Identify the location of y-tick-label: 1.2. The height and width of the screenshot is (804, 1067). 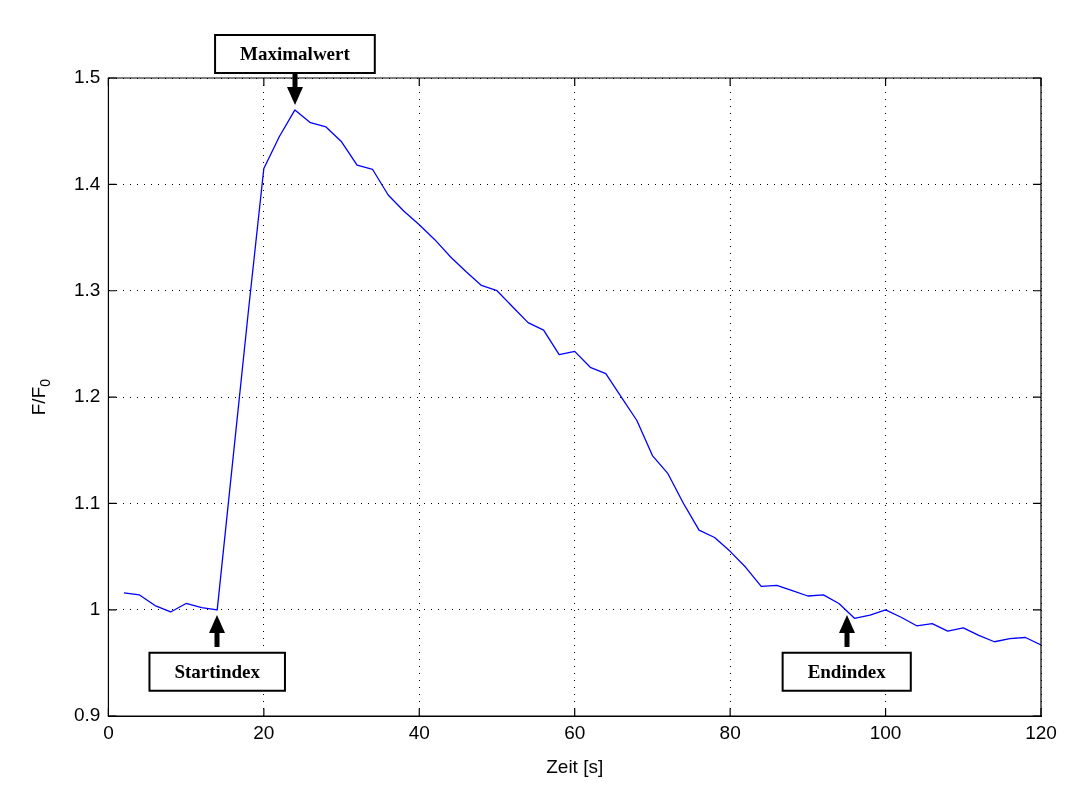
(87, 396).